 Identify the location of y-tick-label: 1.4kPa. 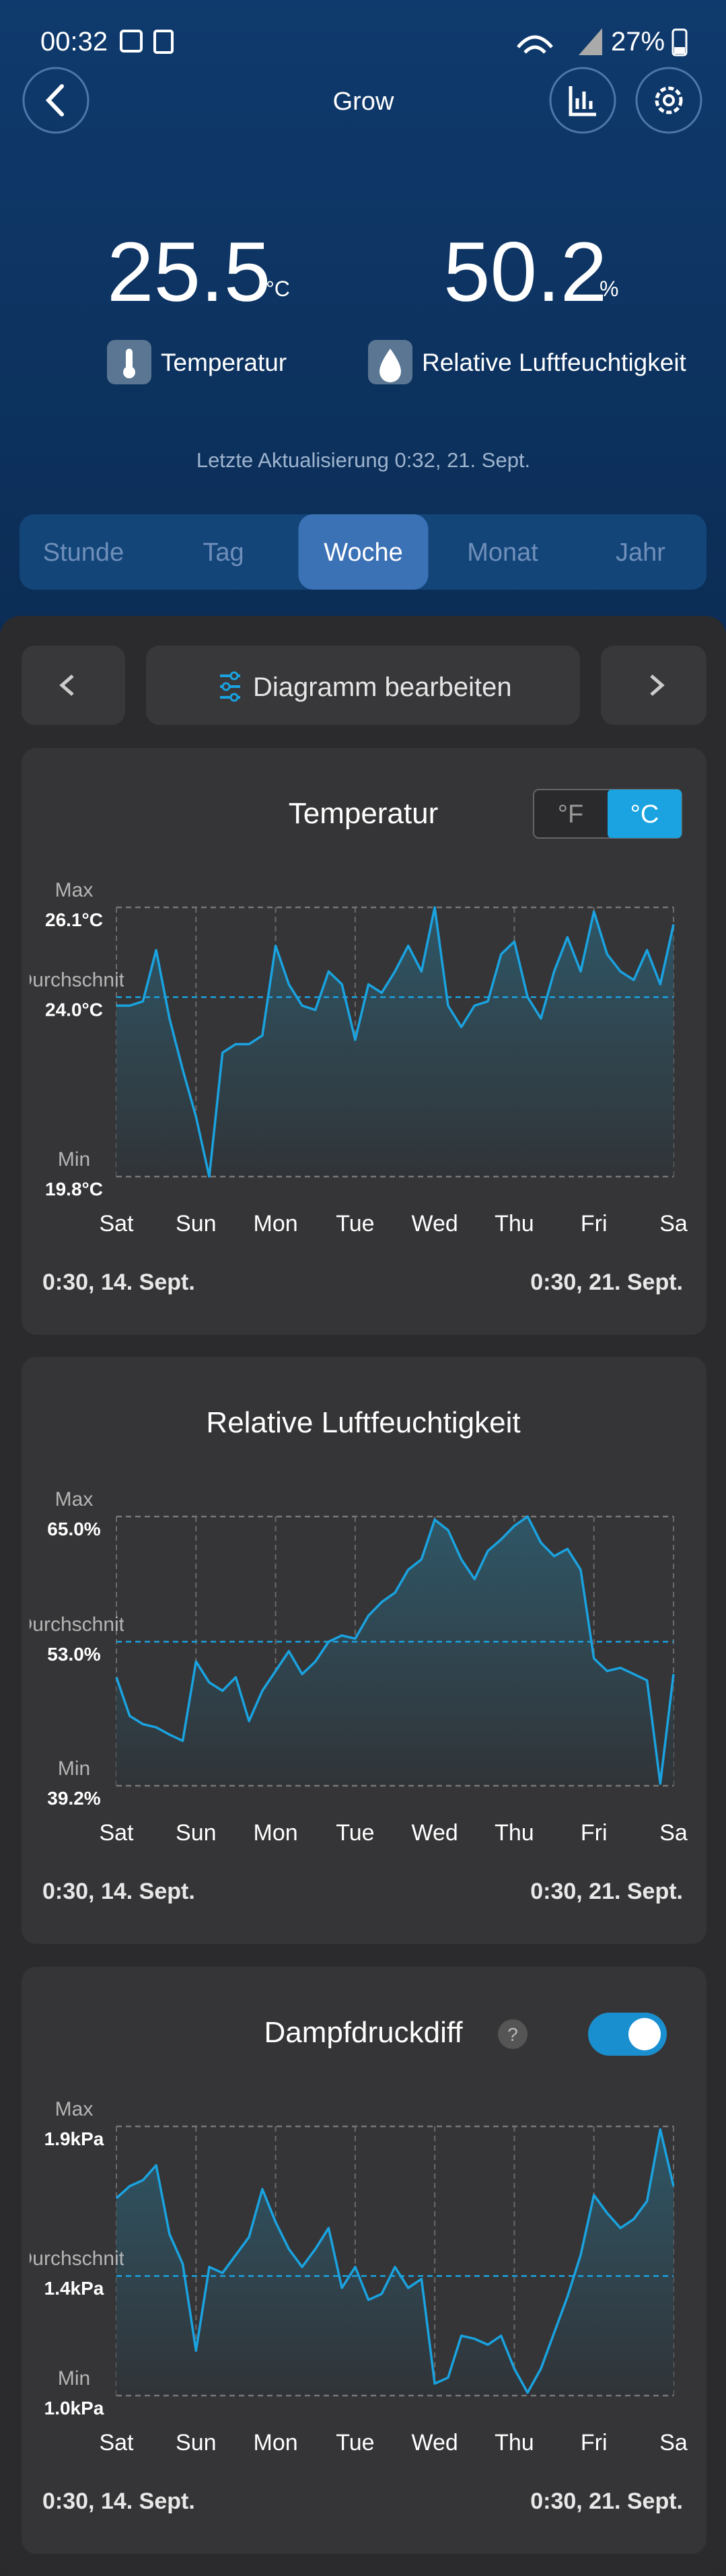
(74, 2288).